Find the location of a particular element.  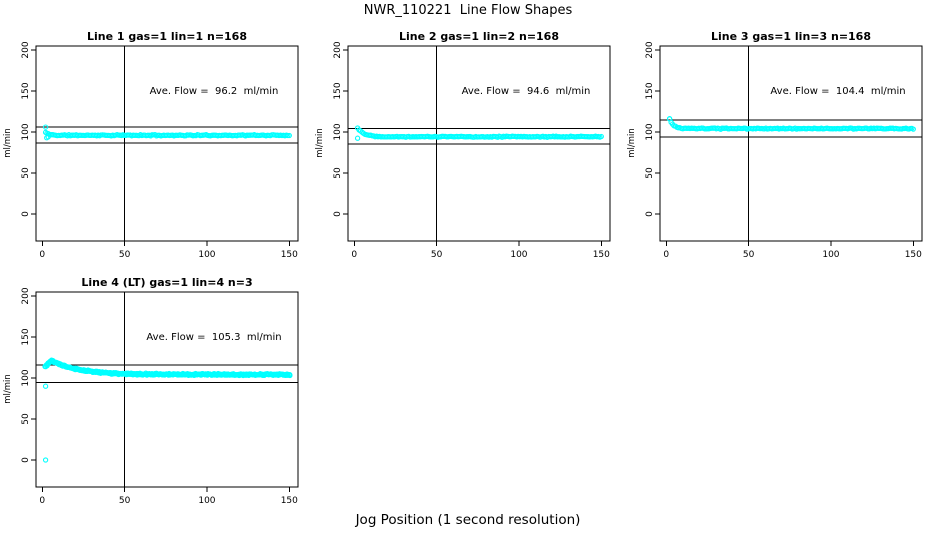

ave-flow-annotation: Ave. Flow = 104.4 ml/min is located at coordinates (838, 91).